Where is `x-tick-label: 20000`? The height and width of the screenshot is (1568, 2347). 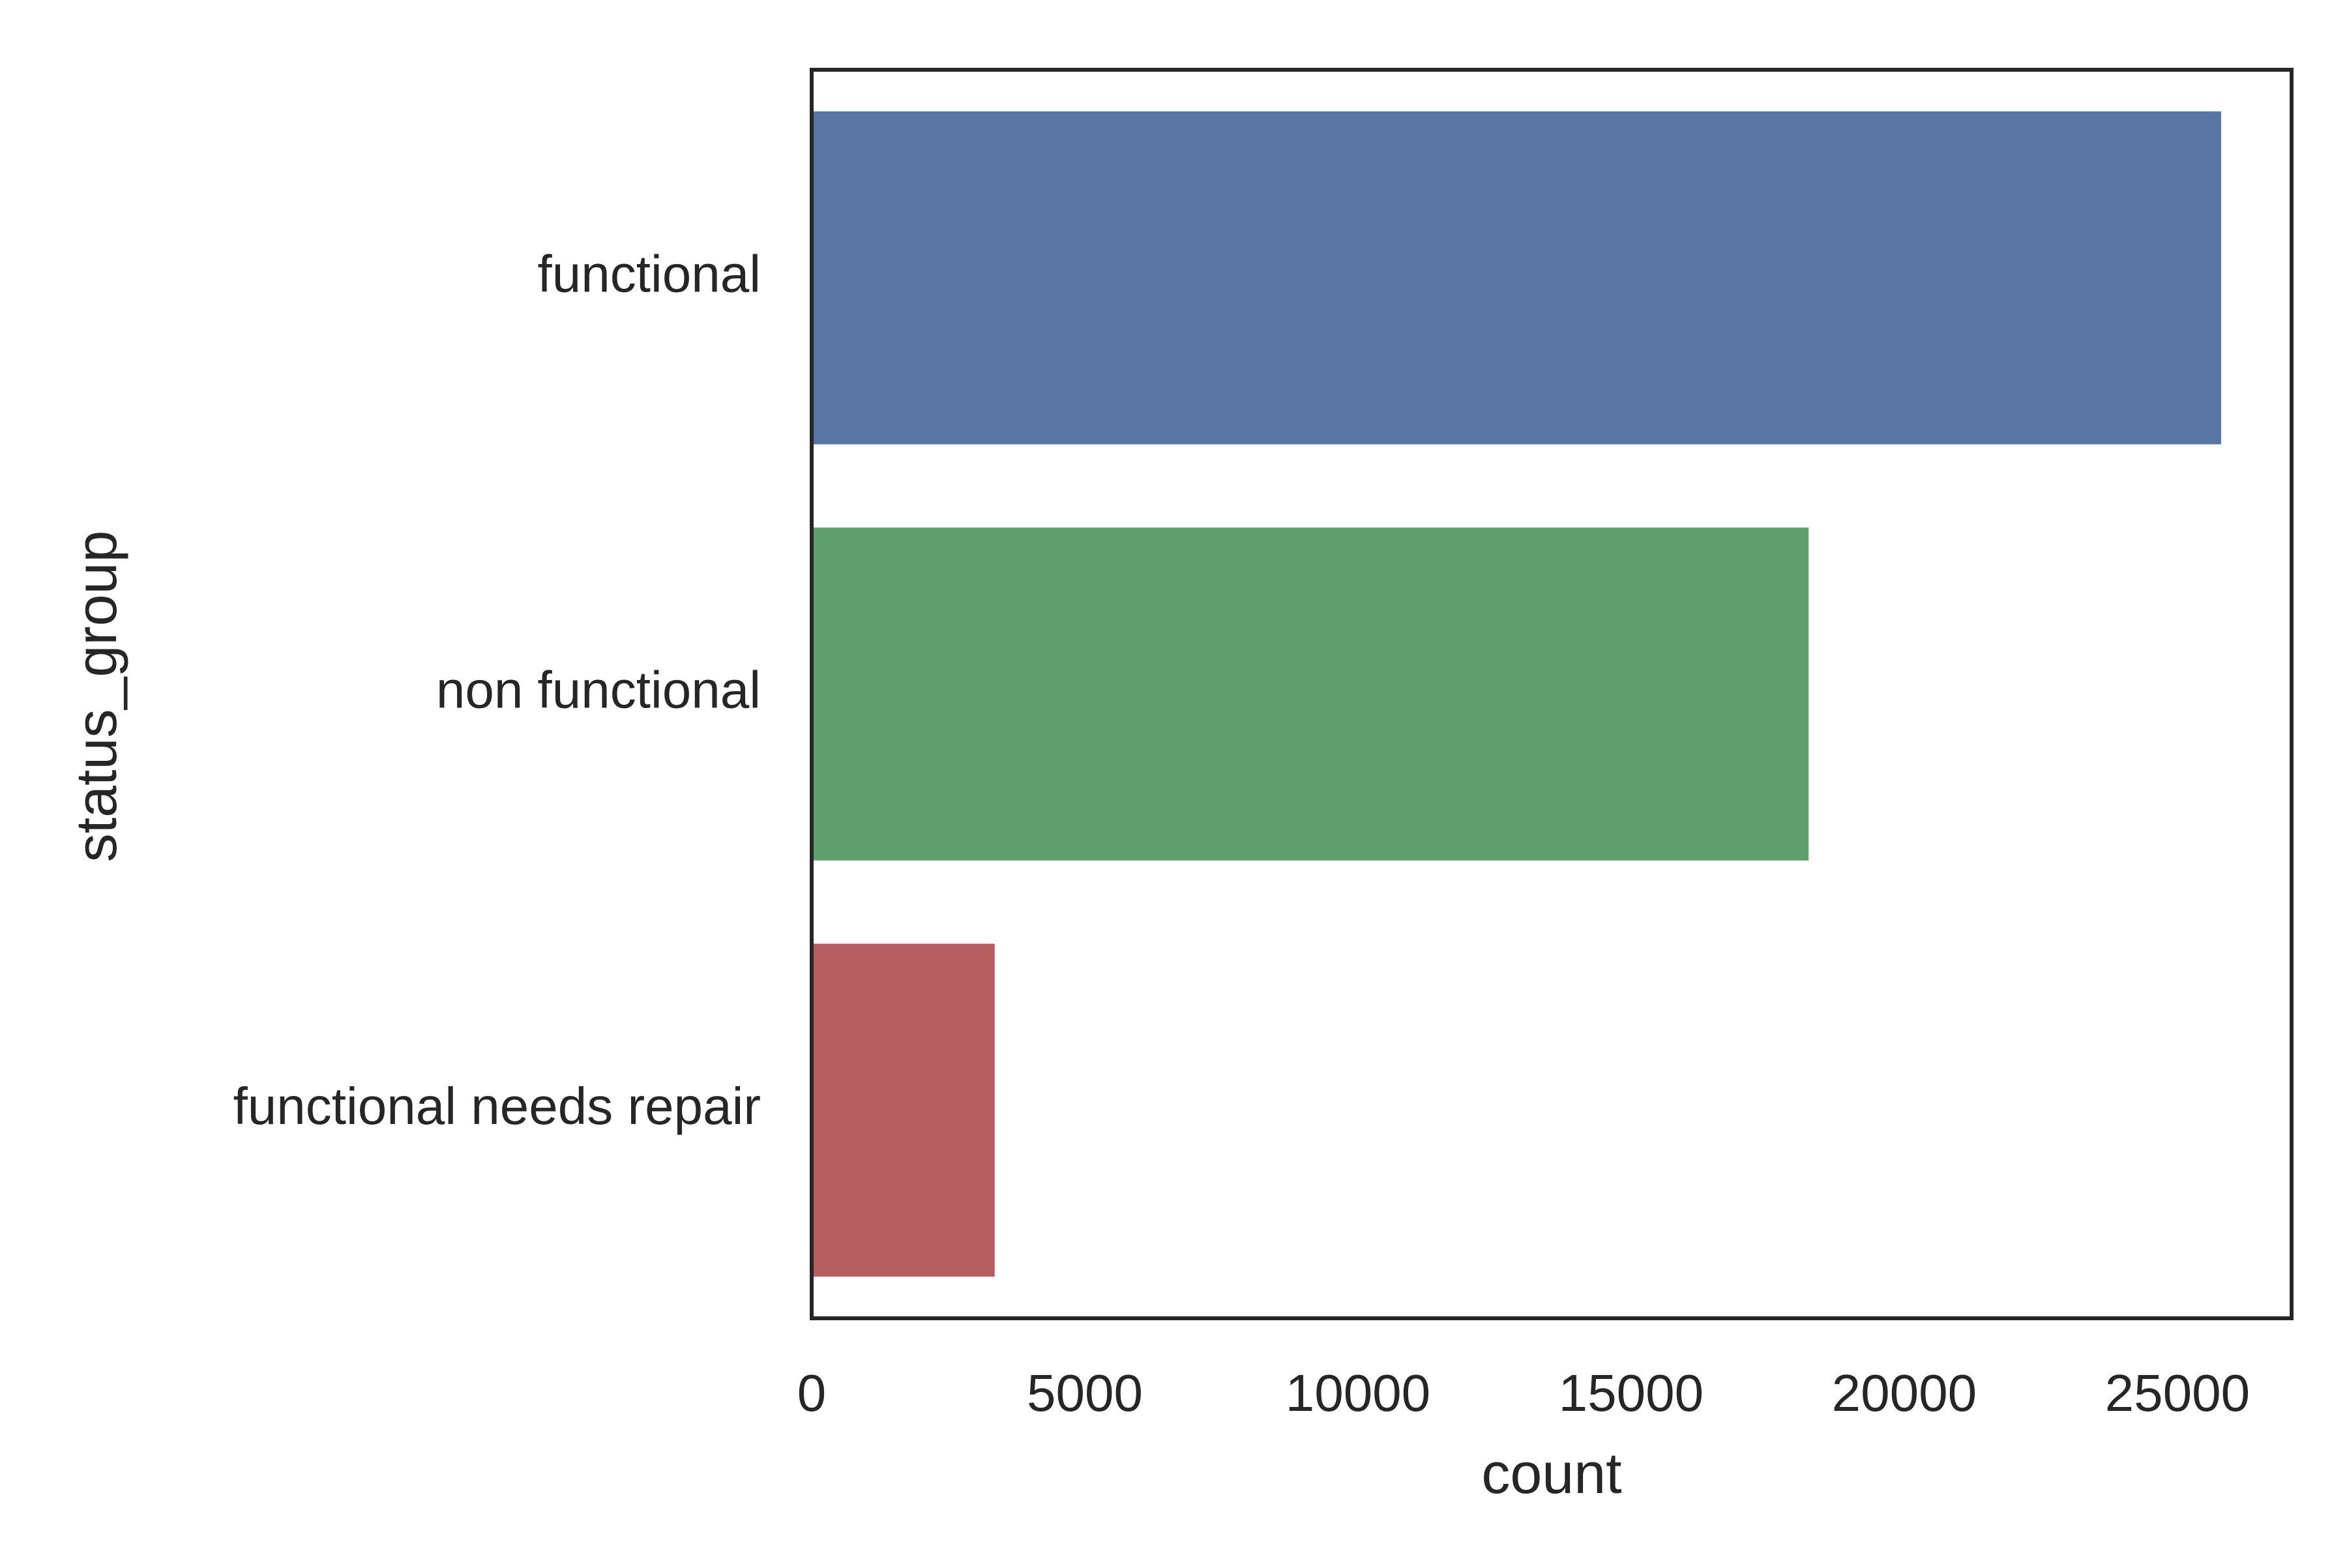 x-tick-label: 20000 is located at coordinates (1904, 1393).